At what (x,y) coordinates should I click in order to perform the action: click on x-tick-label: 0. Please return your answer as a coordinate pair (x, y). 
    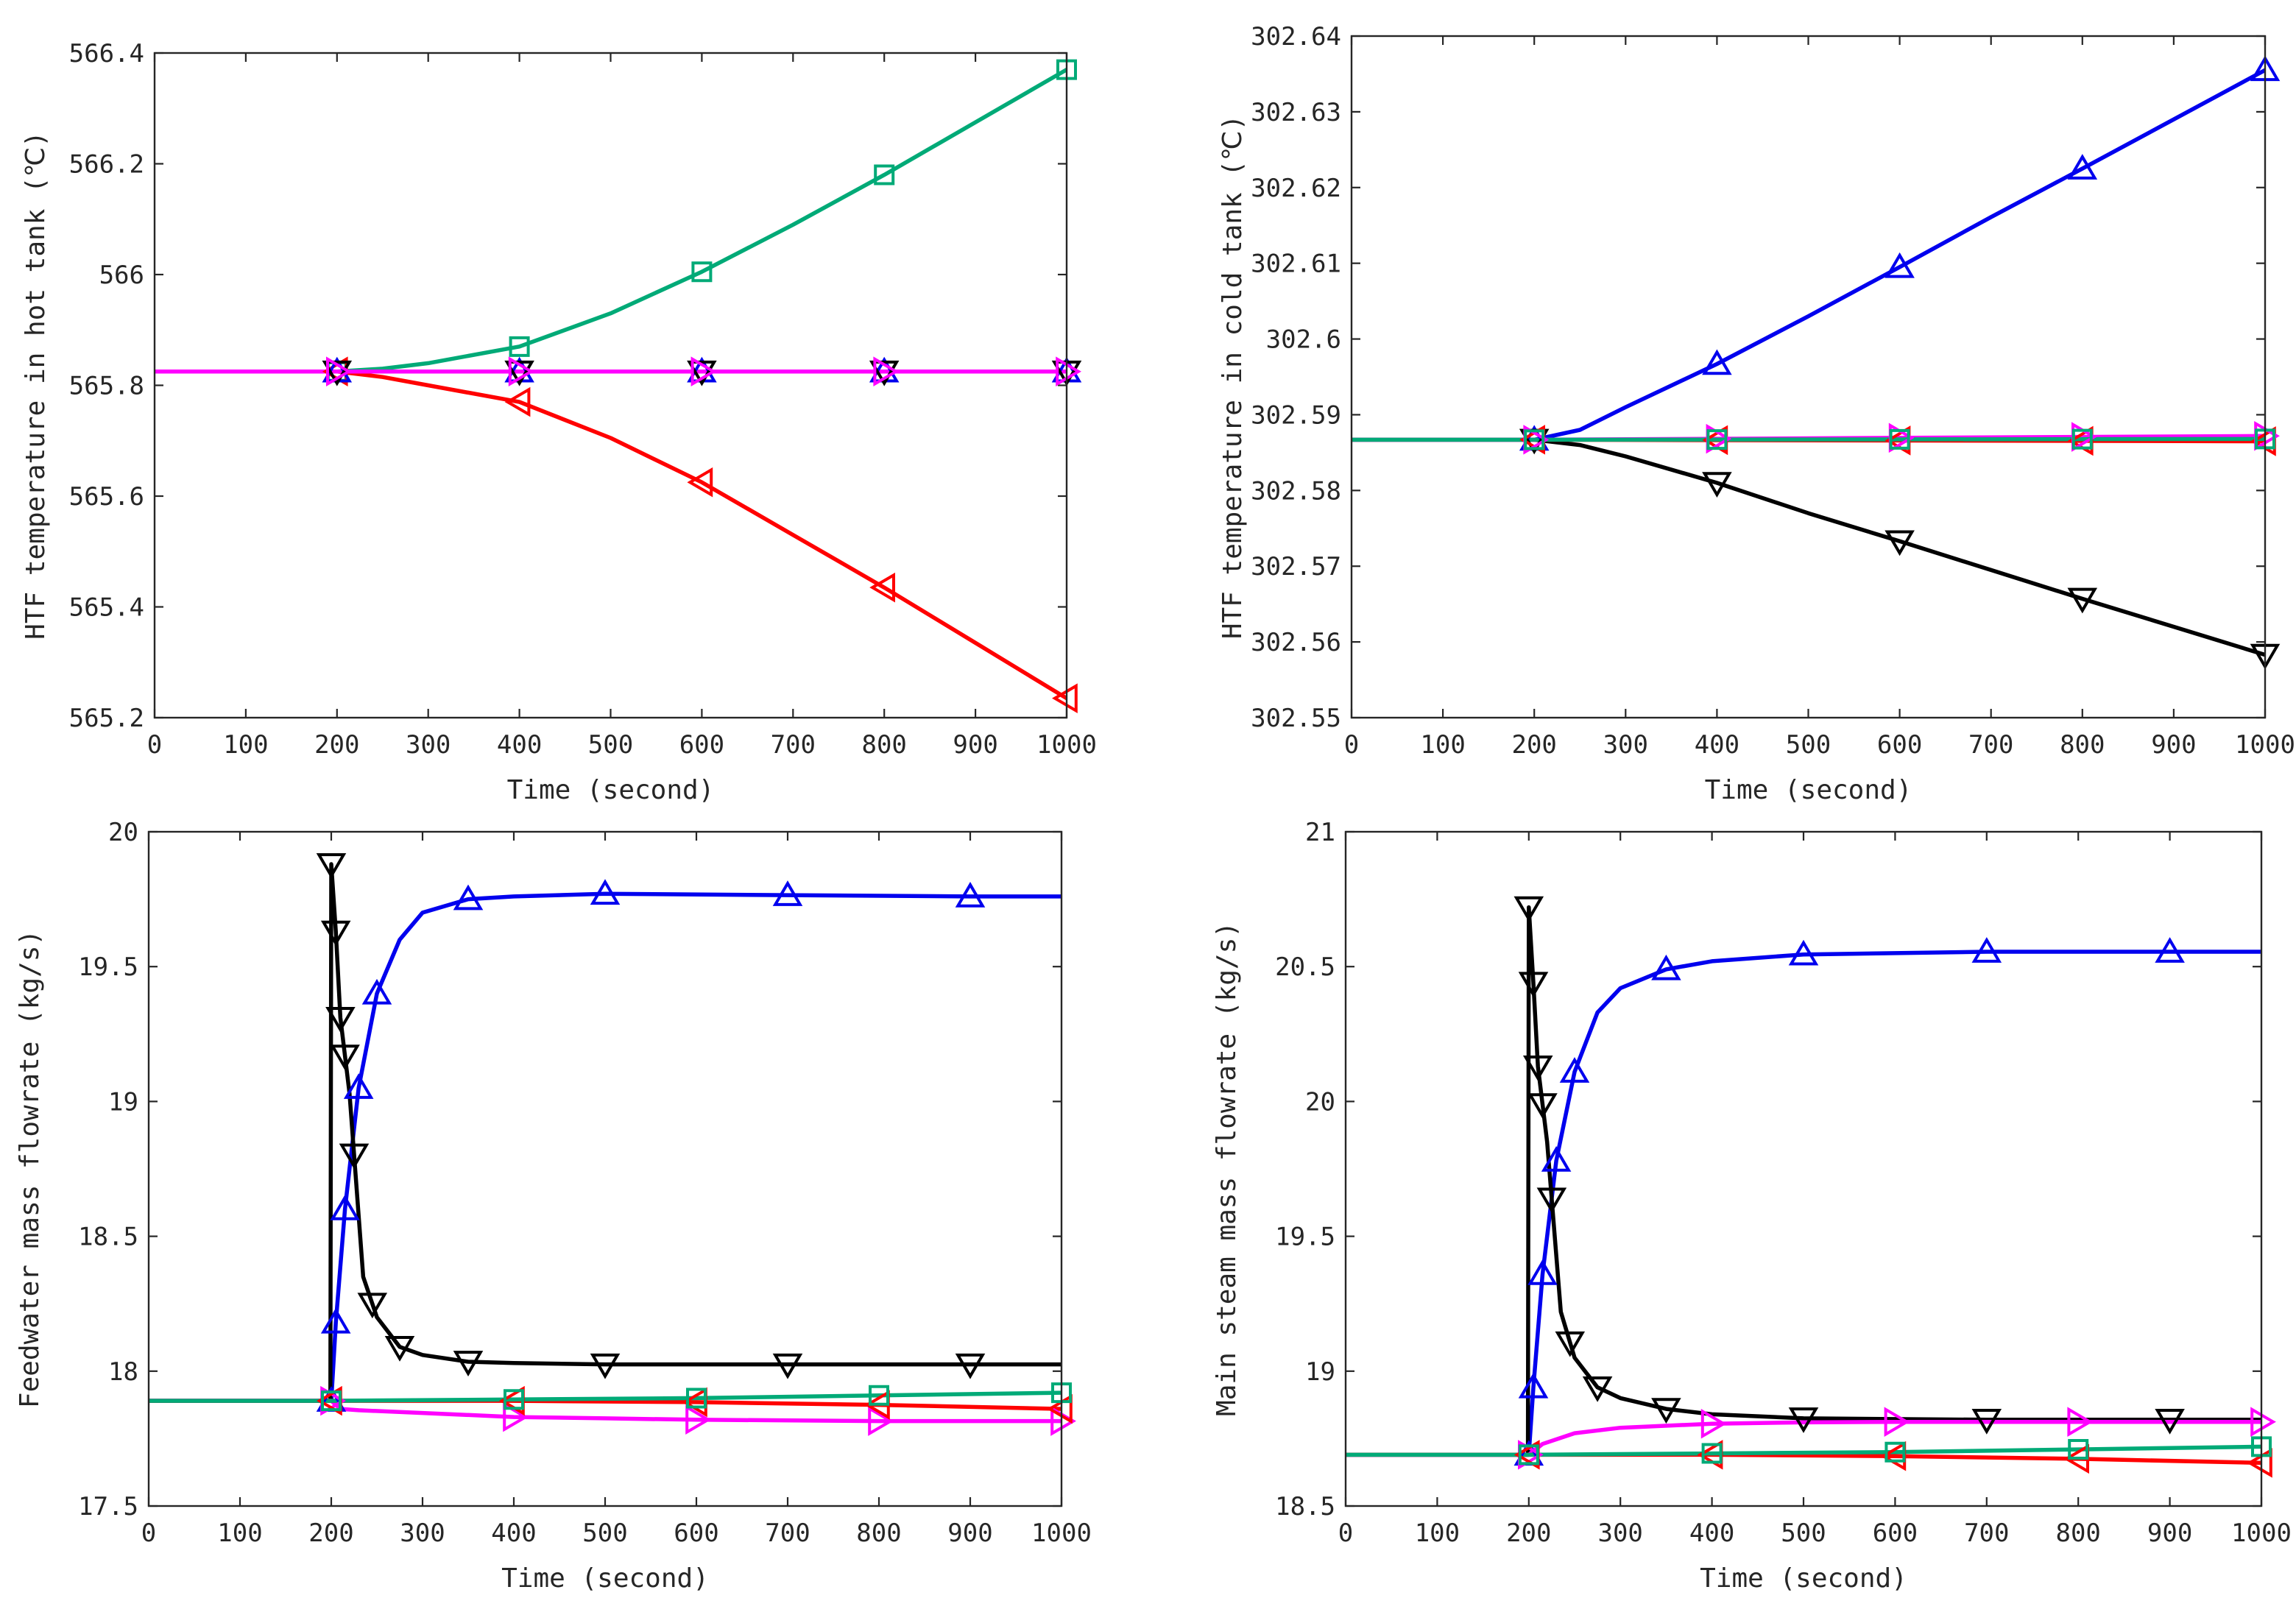
    Looking at the image, I should click on (154, 745).